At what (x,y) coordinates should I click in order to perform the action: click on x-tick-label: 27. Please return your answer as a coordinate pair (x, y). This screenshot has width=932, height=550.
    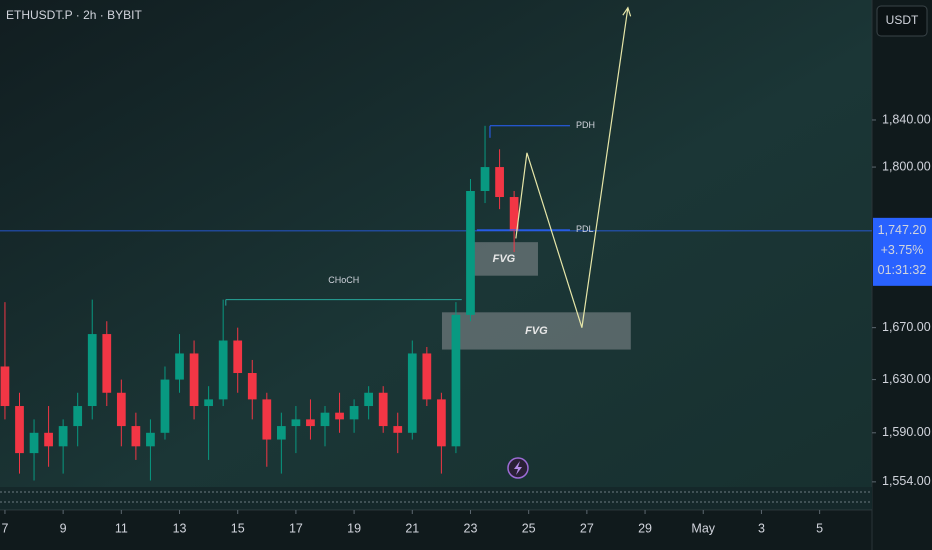
    Looking at the image, I should click on (587, 528).